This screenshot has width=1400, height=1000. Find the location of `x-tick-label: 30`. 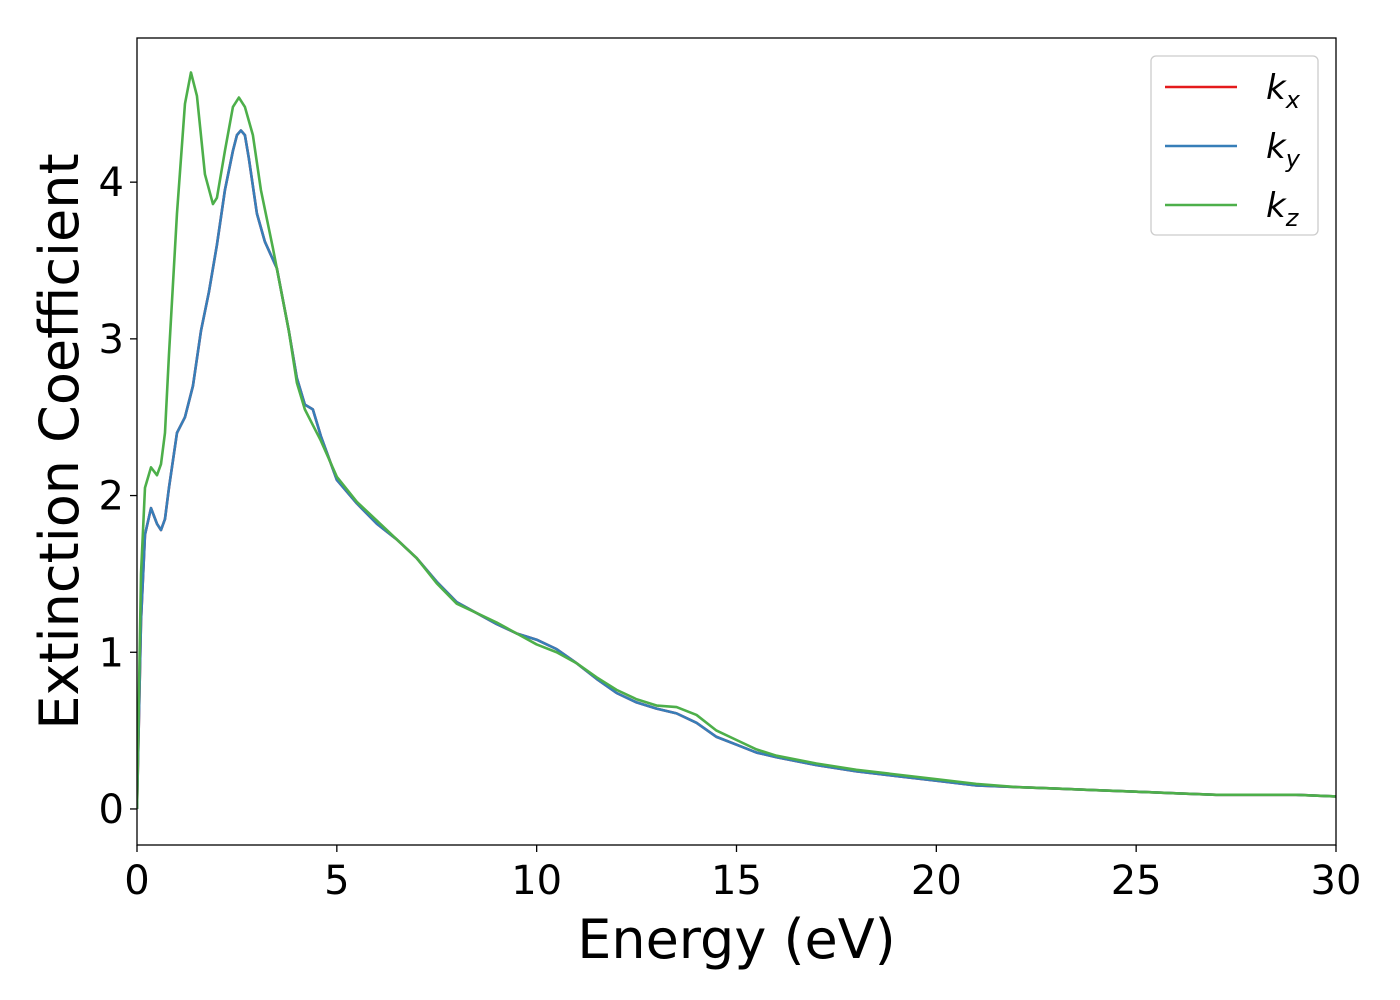

x-tick-label: 30 is located at coordinates (1336, 881).